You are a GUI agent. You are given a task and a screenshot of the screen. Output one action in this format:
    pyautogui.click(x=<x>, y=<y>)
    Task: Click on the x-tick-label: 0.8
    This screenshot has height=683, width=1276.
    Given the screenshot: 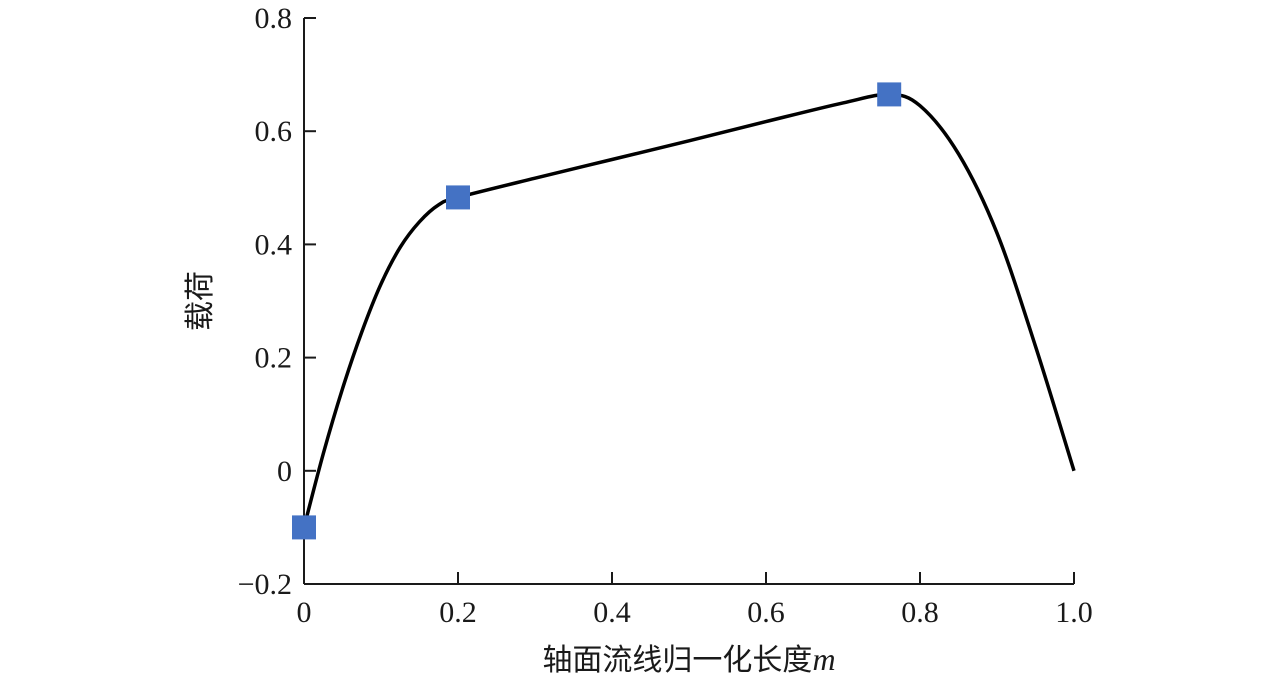 What is the action you would take?
    pyautogui.click(x=920, y=612)
    